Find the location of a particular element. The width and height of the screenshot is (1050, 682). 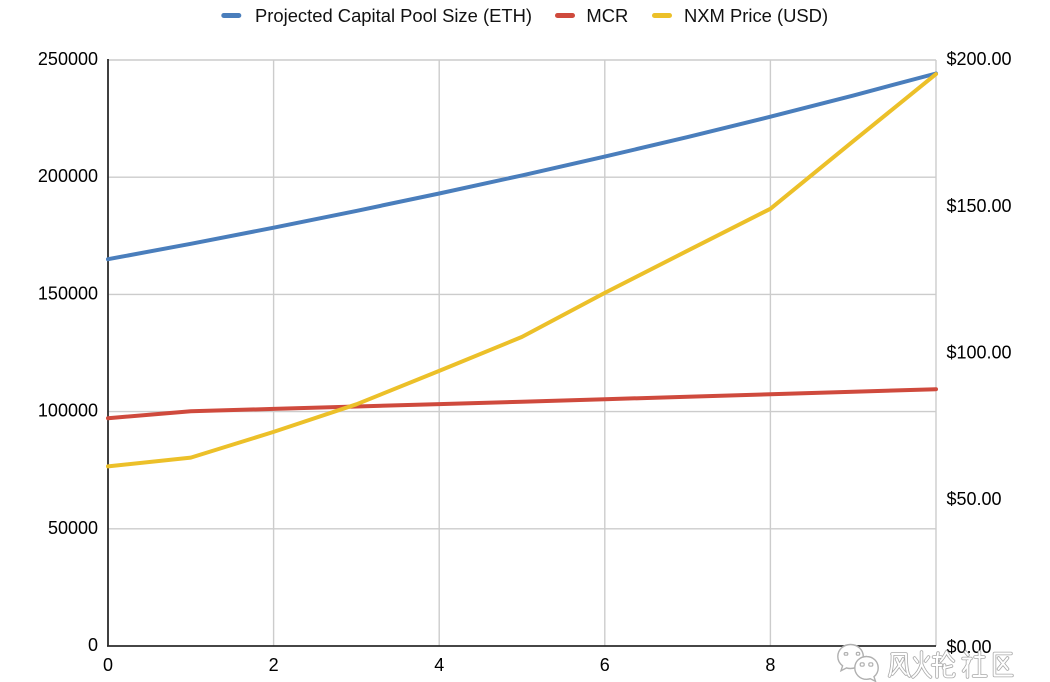

svg-text: MCR is located at coordinates (607, 15).